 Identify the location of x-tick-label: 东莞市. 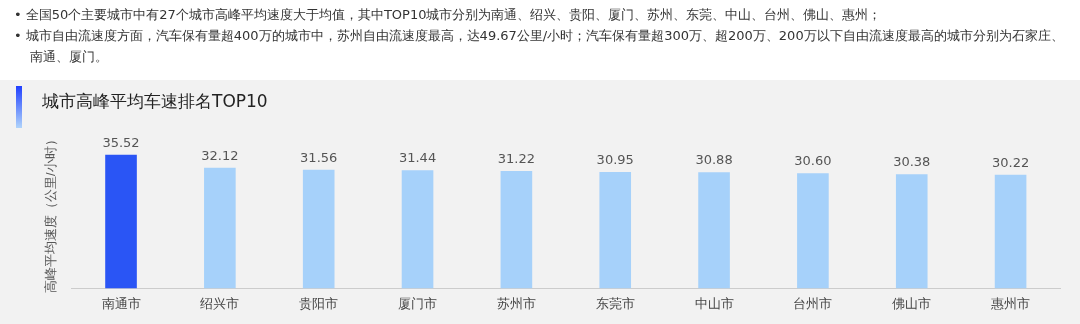
(615, 303).